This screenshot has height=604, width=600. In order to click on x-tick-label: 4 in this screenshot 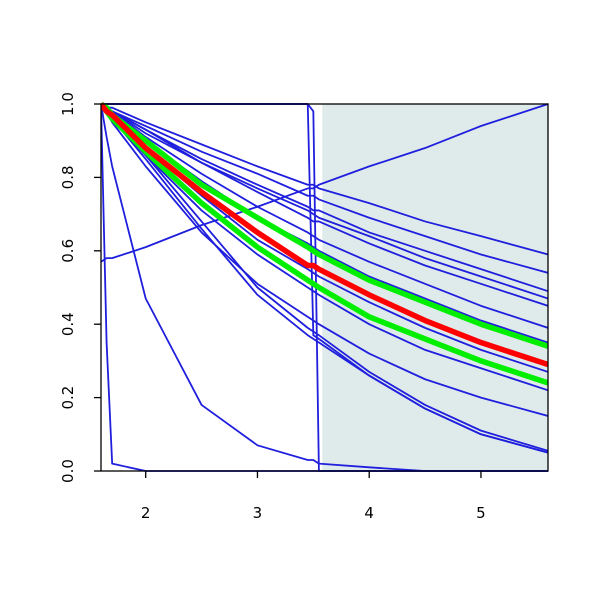, I will do `click(369, 513)`.